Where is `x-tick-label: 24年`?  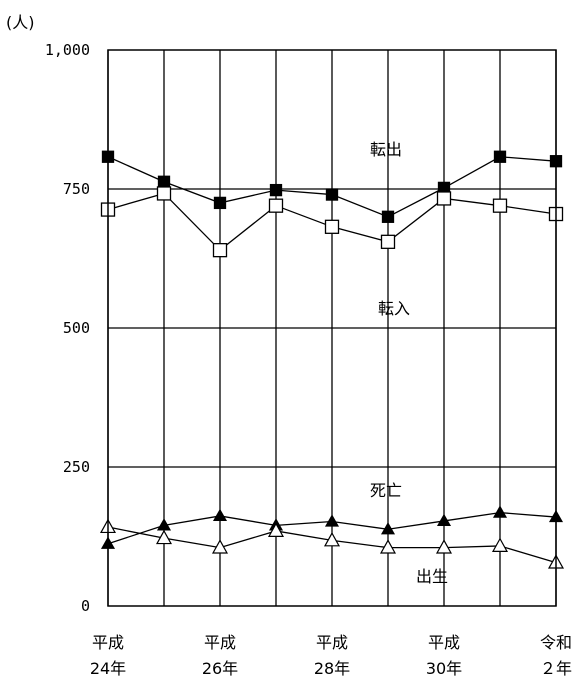
x-tick-label: 24年 is located at coordinates (108, 668).